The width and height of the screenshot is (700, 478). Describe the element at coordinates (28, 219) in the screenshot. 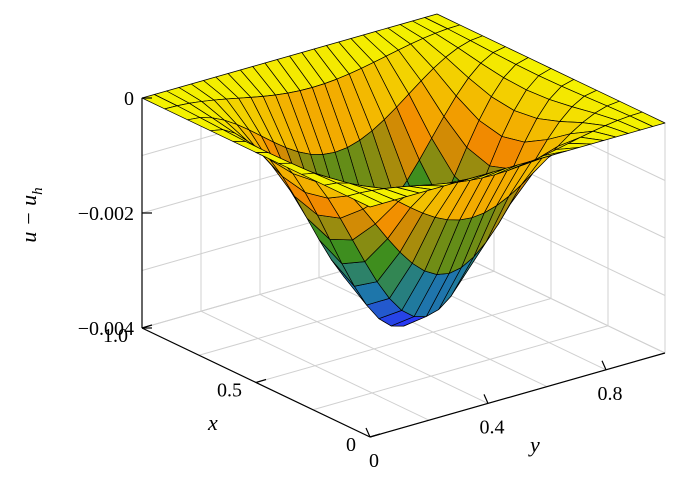

I see `z-axis-label-main: u − u` at that location.